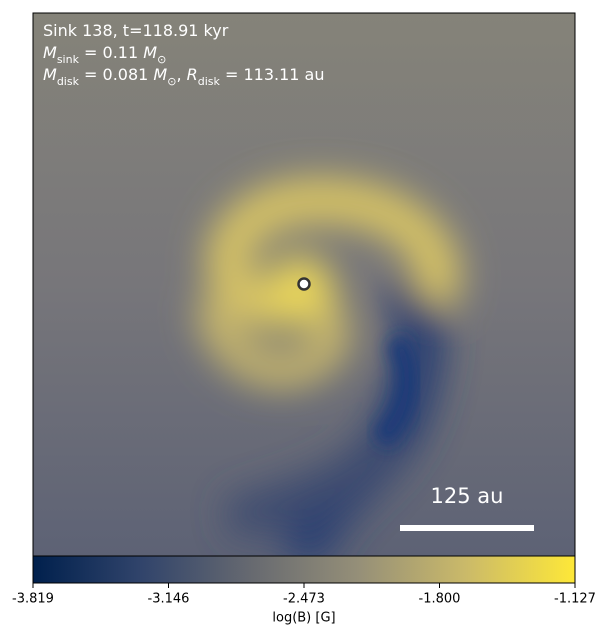  Describe the element at coordinates (575, 599) in the screenshot. I see `colorbar-tick-label: -1.127` at that location.